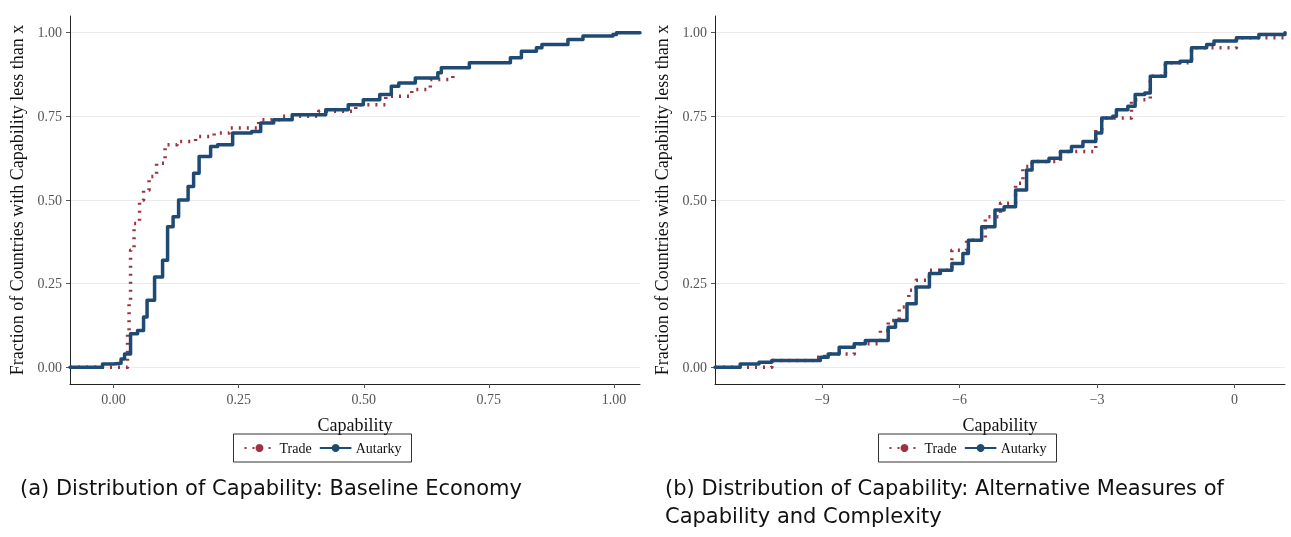 Image resolution: width=1291 pixels, height=537 pixels. I want to click on x-tick-label: 0.25, so click(238, 399).